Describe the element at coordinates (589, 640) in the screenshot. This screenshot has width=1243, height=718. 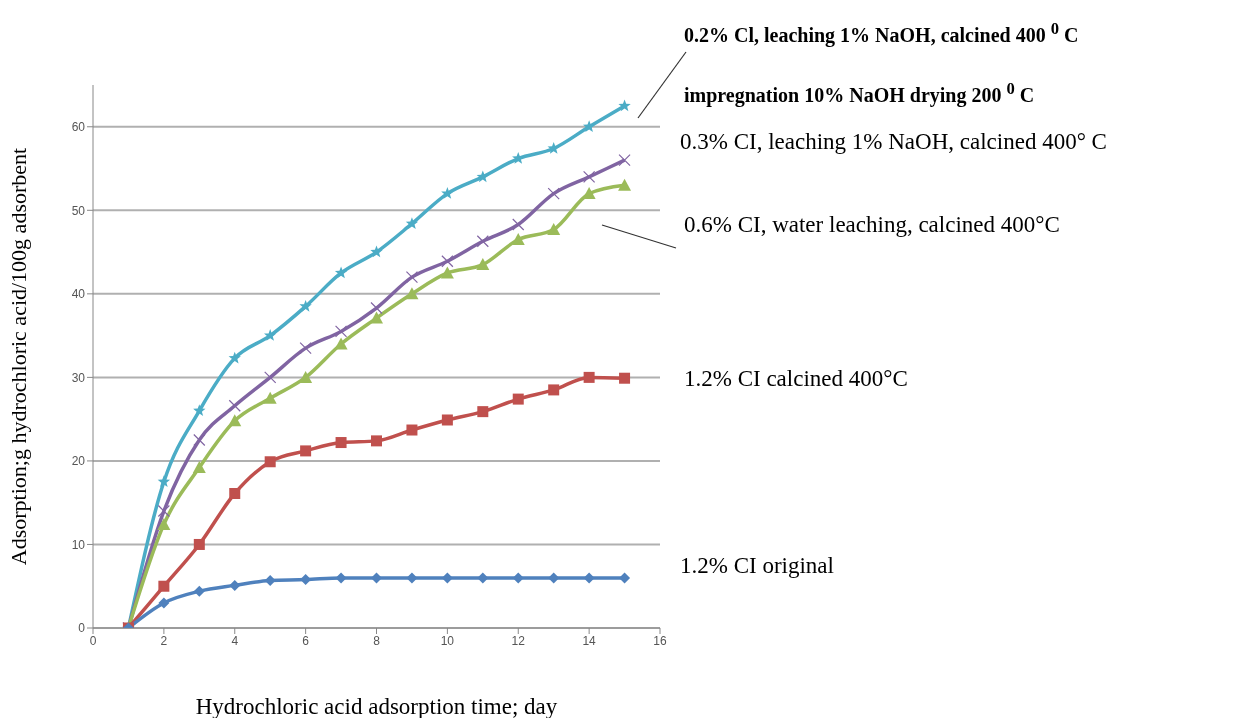
I see `x-tick-label: 14` at that location.